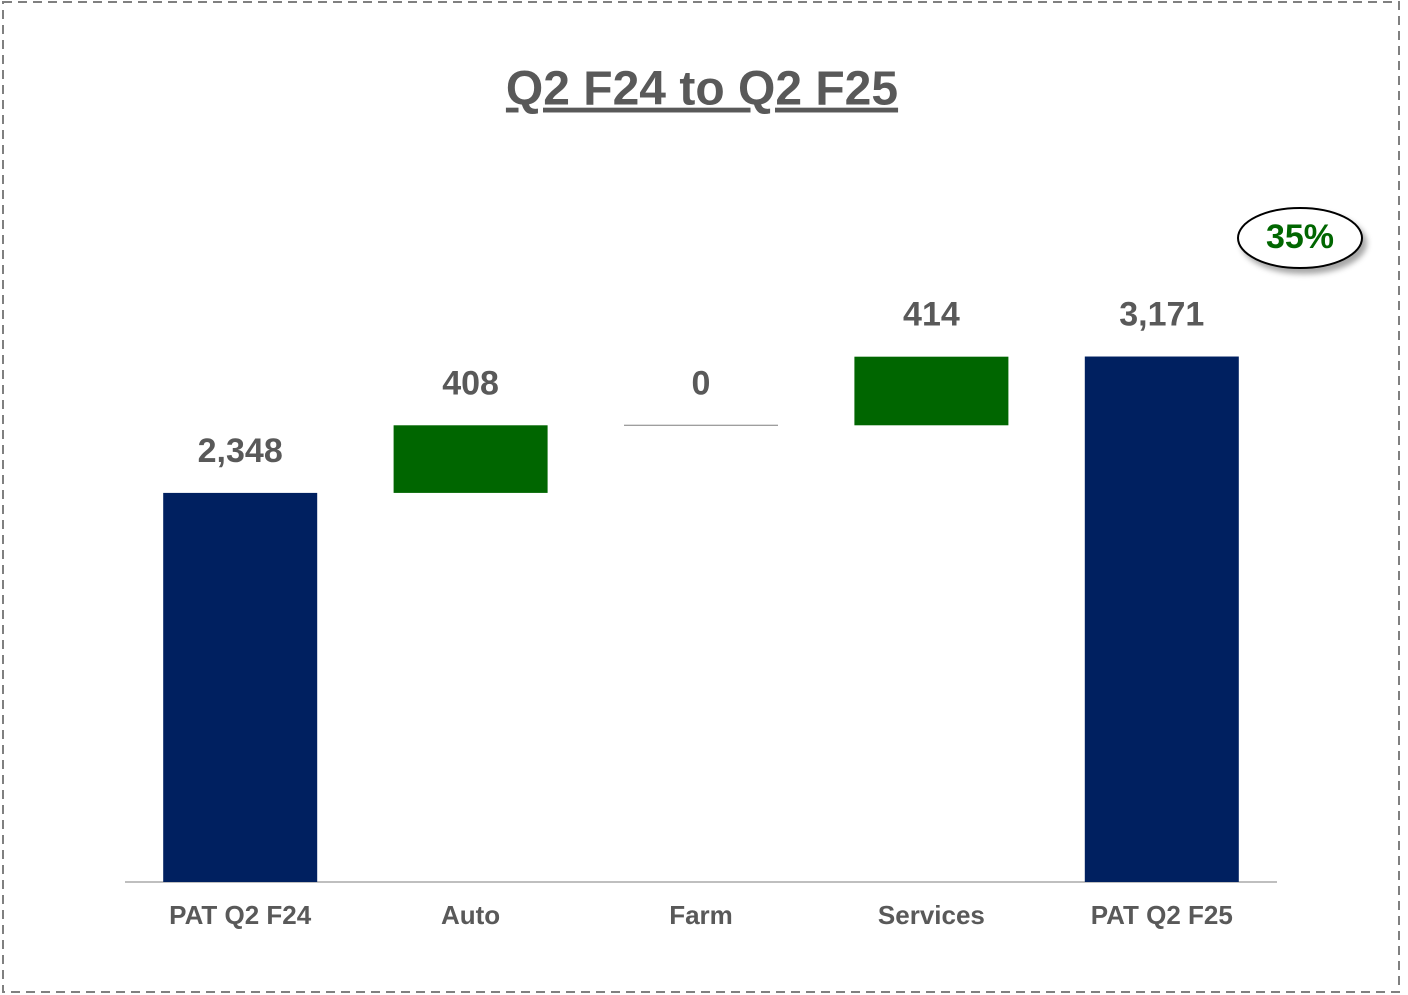  I want to click on annotation: 35%, so click(1300, 237).